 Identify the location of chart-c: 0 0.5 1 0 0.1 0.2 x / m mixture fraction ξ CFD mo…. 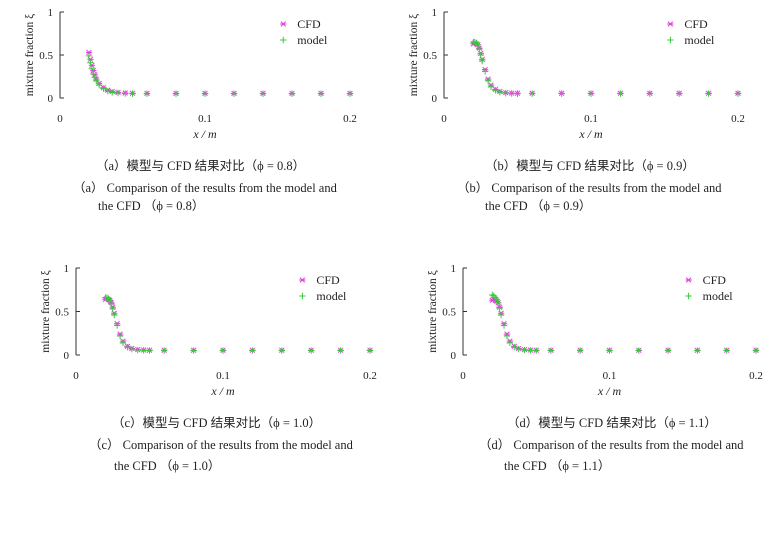
(208, 330).